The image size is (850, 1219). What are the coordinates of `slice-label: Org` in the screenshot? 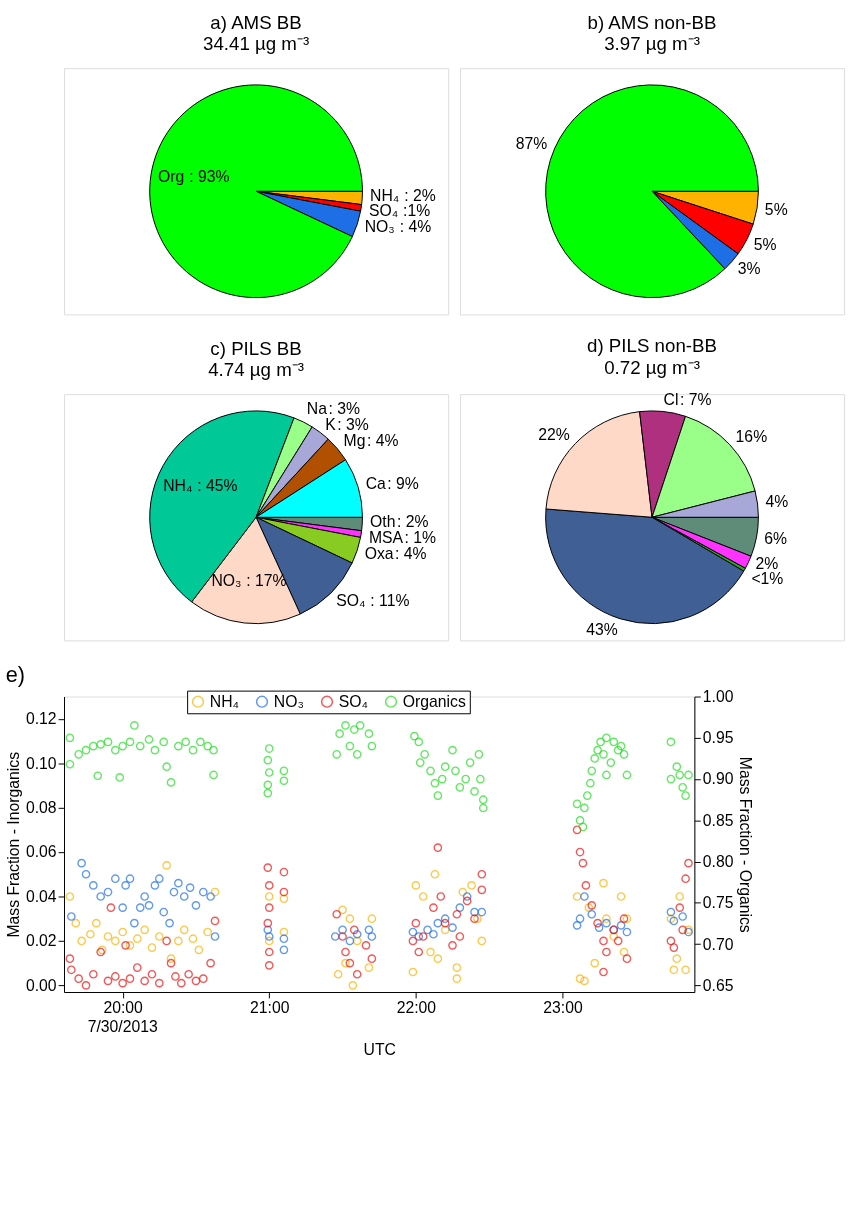 It's located at (171, 177).